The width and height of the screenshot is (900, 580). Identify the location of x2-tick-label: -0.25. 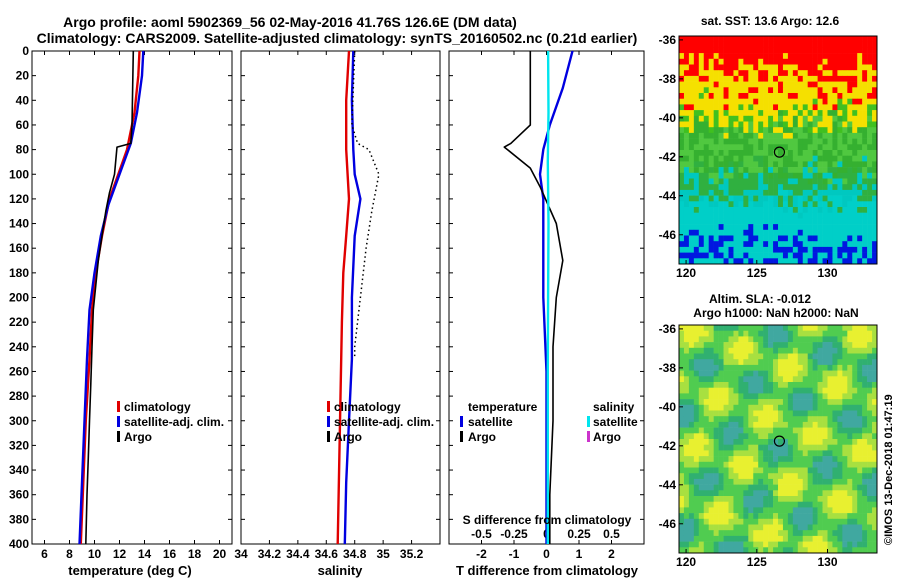
(514, 534).